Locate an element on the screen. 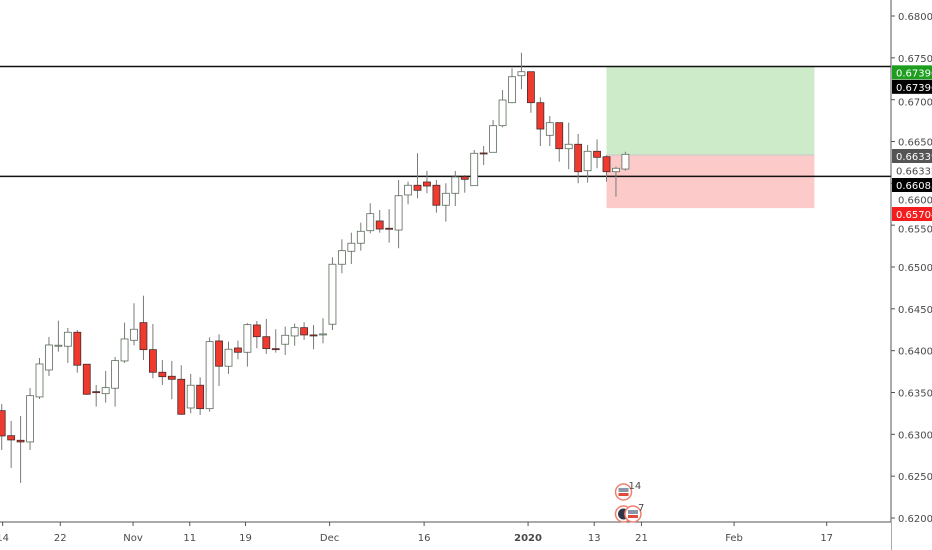 This screenshot has width=932, height=550. price-badge-label: 0.66083 is located at coordinates (914, 186).